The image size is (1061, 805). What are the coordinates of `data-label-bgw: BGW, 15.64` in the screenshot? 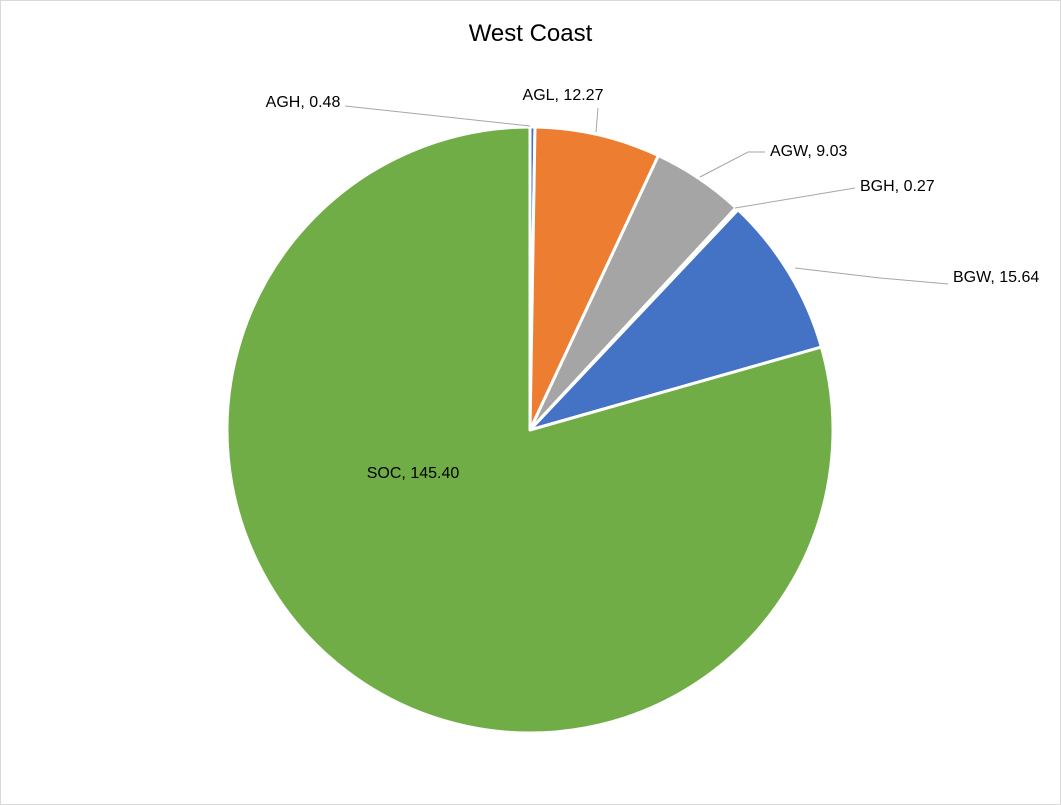 It's located at (996, 277).